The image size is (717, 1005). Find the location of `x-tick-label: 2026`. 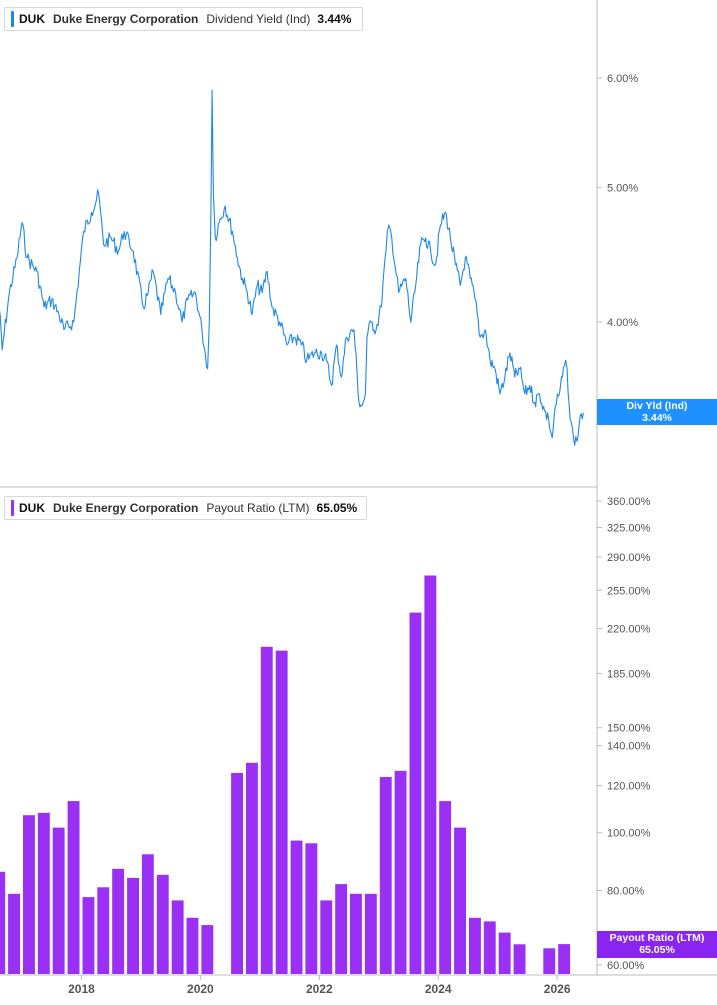

x-tick-label: 2026 is located at coordinates (557, 989).